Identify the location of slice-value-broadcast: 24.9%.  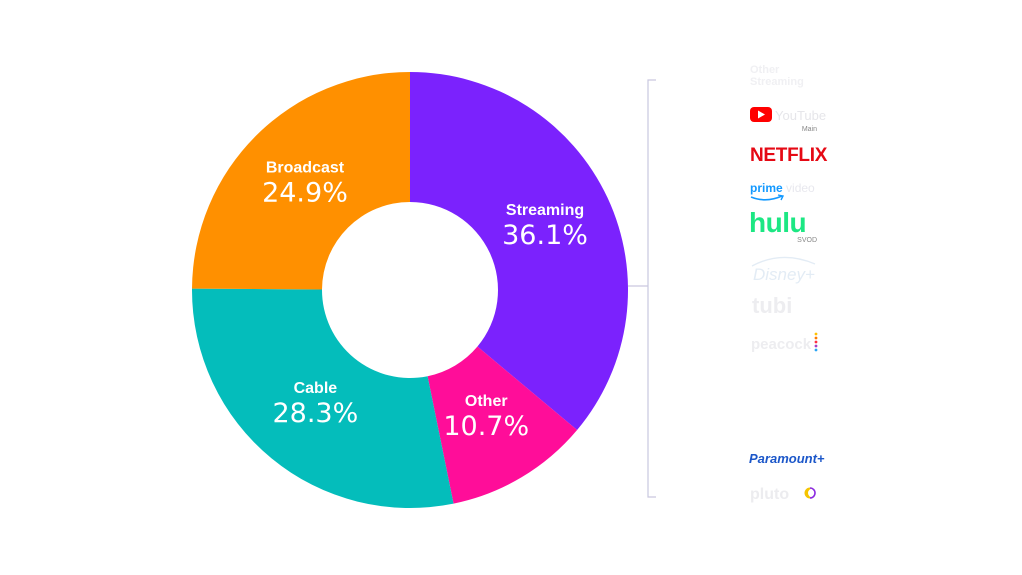
(305, 192).